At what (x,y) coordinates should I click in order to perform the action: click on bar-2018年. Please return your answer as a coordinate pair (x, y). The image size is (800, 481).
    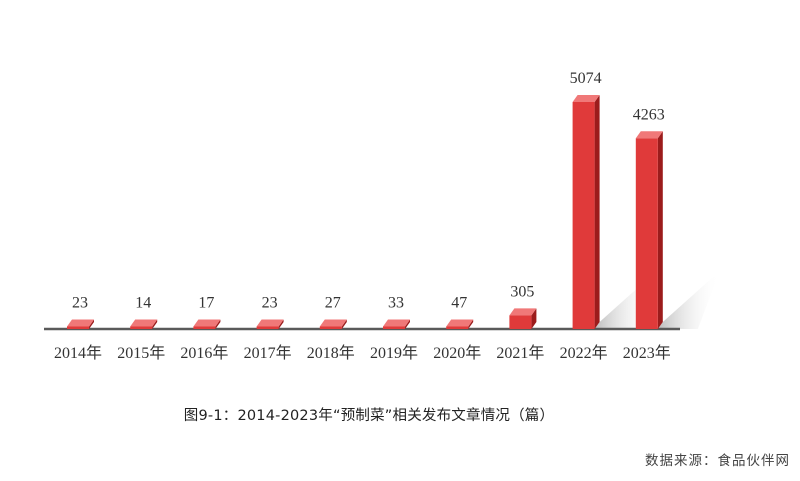
    Looking at the image, I should click on (333, 324).